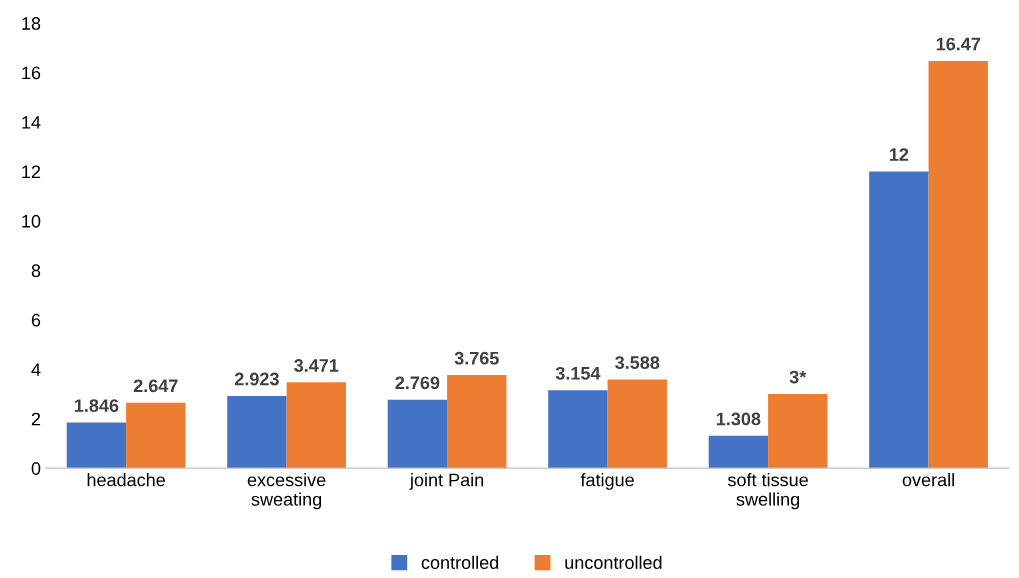 The image size is (1019, 578). What do you see at coordinates (36, 419) in the screenshot?
I see `y-tick-label: 2` at bounding box center [36, 419].